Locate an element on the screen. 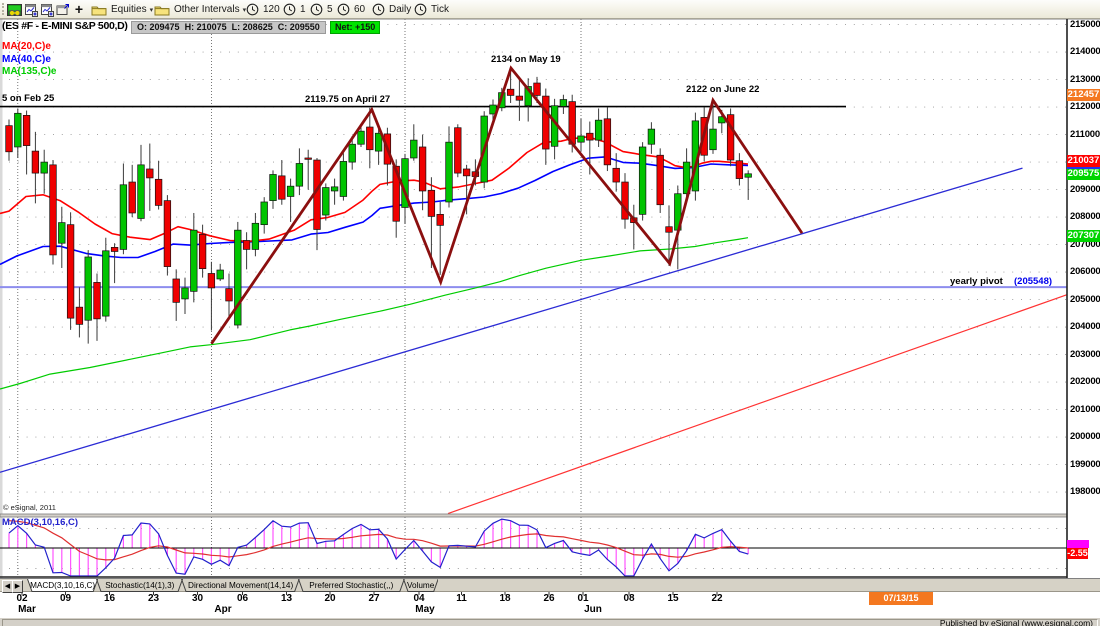  net-change-value: Net: +150 is located at coordinates (355, 27).